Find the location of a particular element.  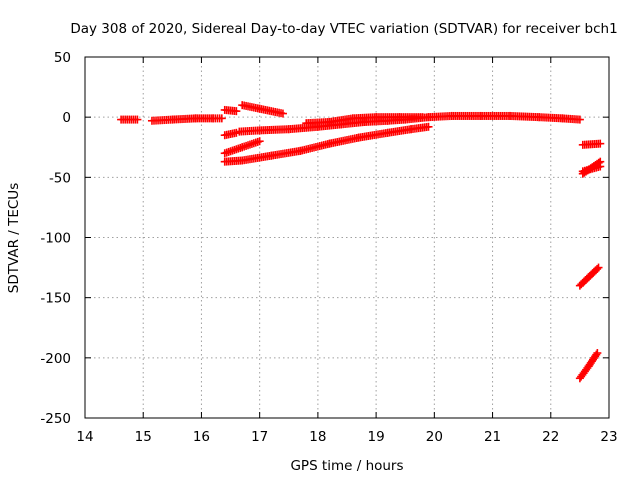

y-tick-label: -250 is located at coordinates (55, 419).